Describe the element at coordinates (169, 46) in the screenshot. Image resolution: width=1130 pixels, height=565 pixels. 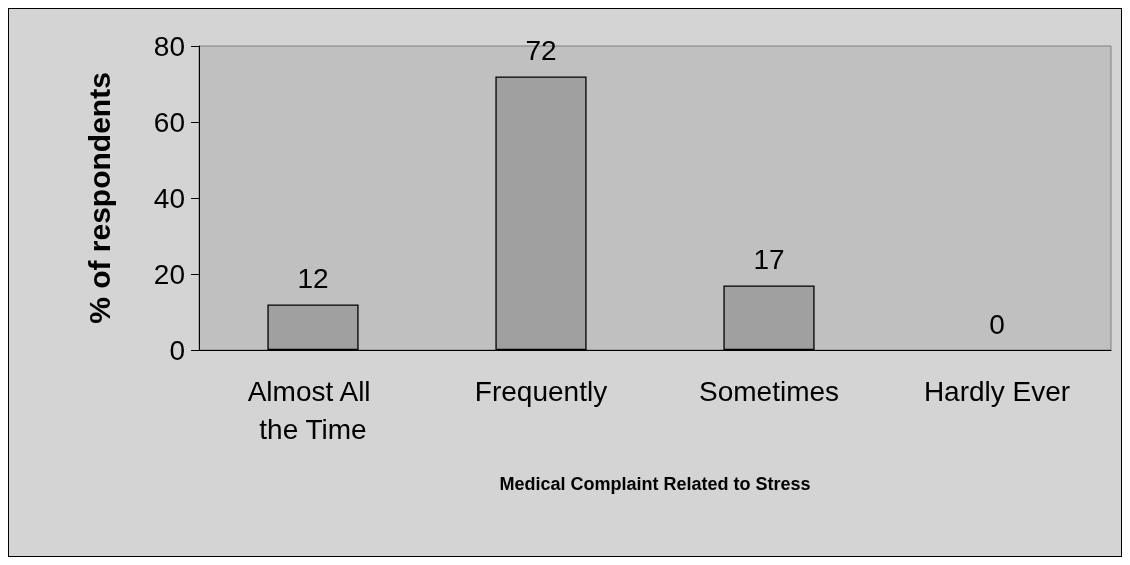
I see `y-tick-label: 80` at that location.